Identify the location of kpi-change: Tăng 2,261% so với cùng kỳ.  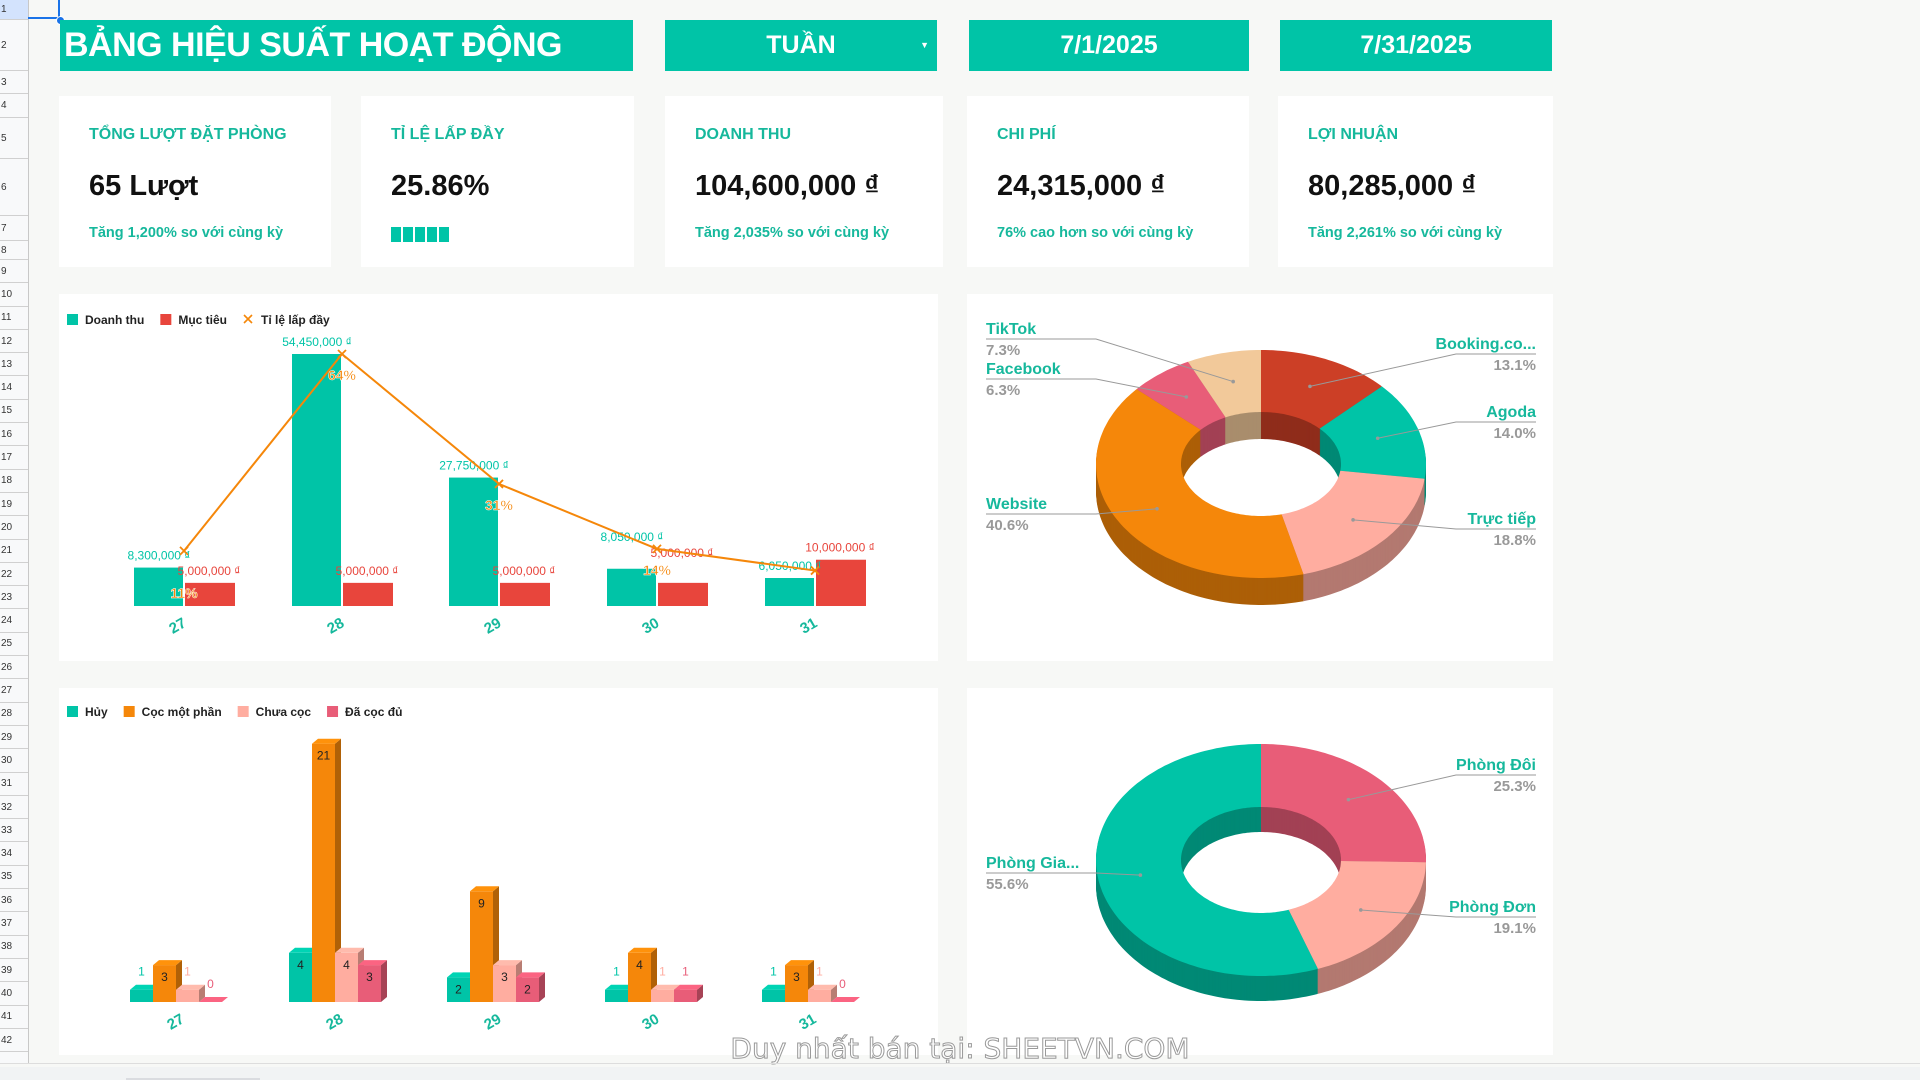
(1405, 233).